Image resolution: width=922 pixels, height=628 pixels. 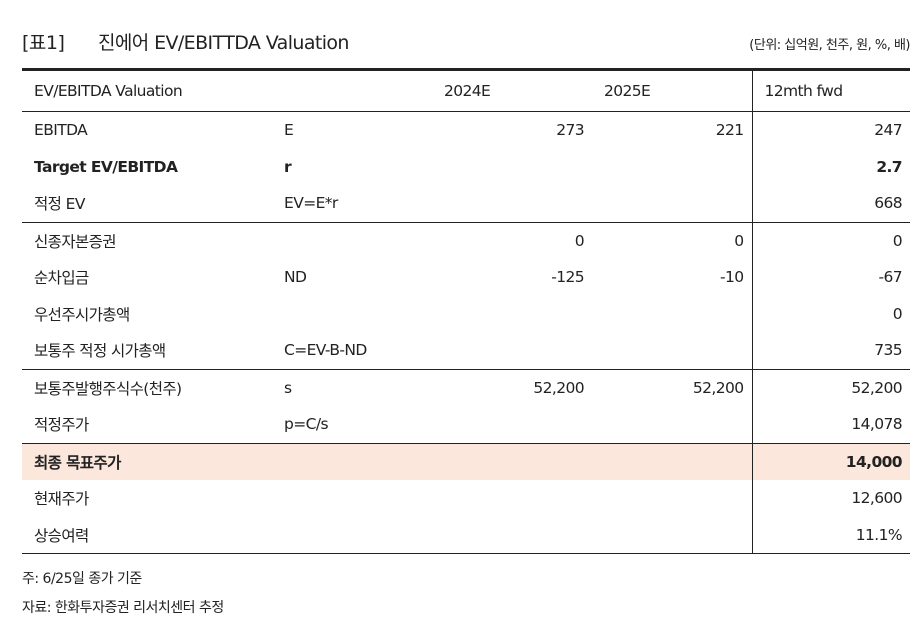 What do you see at coordinates (61, 425) in the screenshot?
I see `cell-label: 적정주가` at bounding box center [61, 425].